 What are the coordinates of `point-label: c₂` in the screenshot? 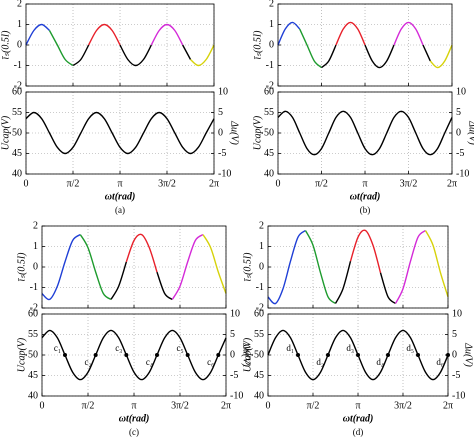 It's located at (88, 362).